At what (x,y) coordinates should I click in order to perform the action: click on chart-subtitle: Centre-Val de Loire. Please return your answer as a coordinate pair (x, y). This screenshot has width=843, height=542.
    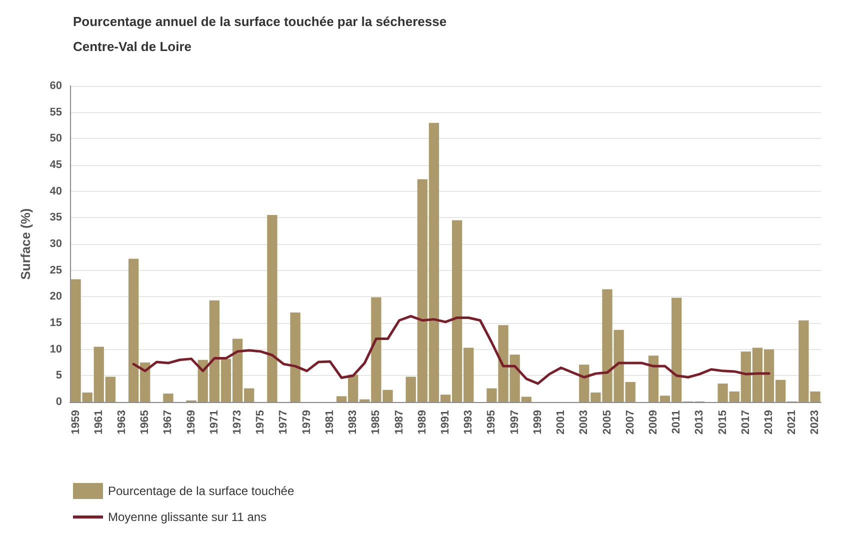
    Looking at the image, I should click on (132, 46).